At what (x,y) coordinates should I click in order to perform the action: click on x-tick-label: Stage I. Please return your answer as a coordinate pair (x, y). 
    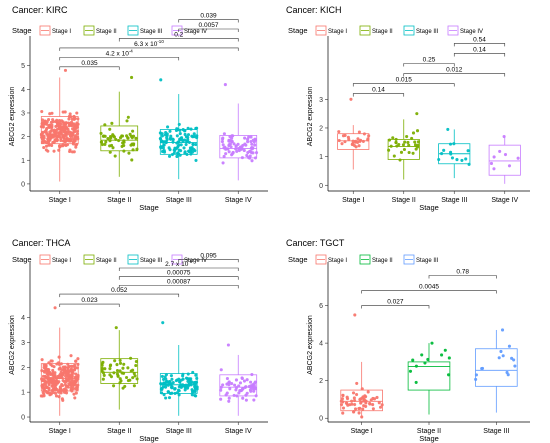
    Looking at the image, I should click on (60, 200).